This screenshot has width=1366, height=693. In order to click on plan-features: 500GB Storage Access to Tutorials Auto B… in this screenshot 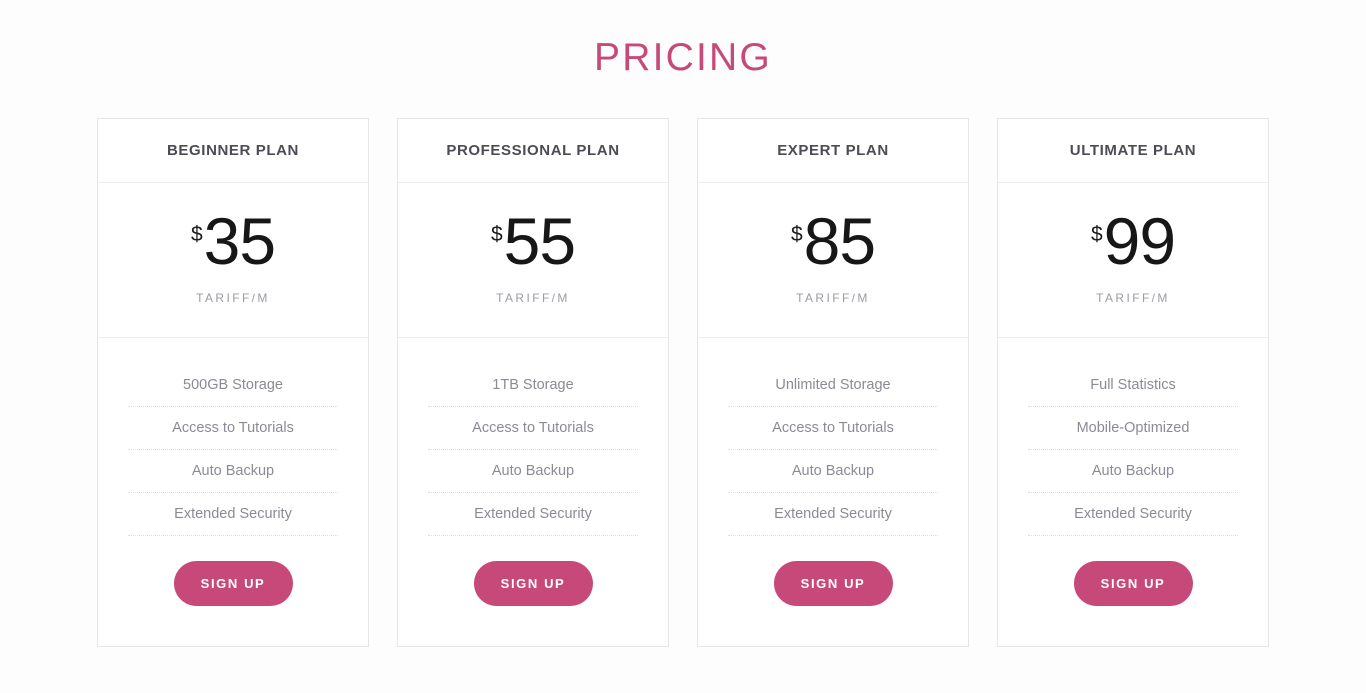, I will do `click(233, 492)`.